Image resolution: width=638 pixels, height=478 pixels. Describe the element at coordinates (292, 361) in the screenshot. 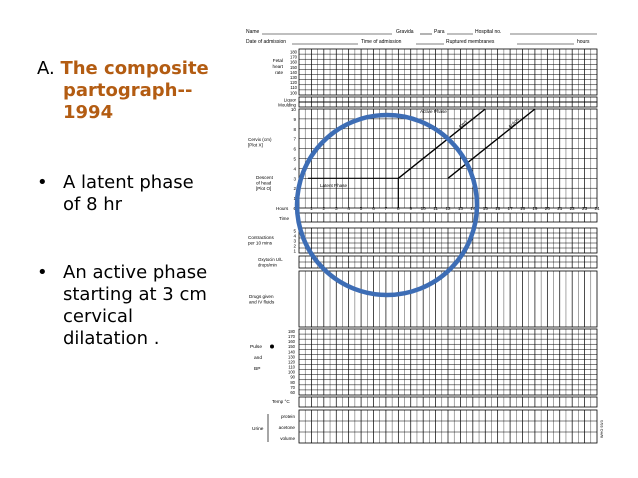

I see `pulse-tick-label: 120` at that location.